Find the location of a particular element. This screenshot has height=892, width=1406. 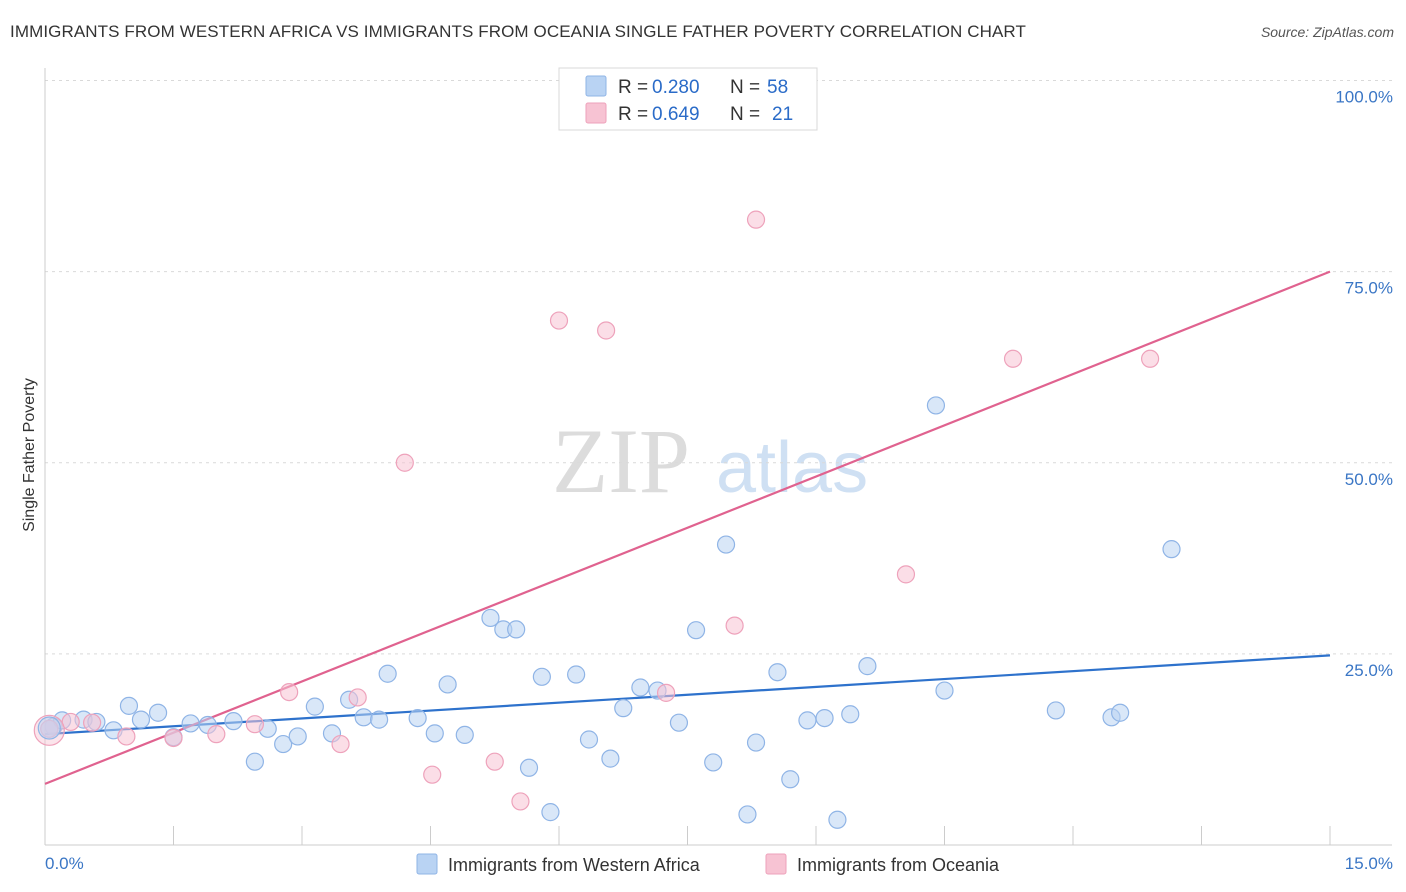

source-label: Source: ZipAtlas.com is located at coordinates (1327, 32).